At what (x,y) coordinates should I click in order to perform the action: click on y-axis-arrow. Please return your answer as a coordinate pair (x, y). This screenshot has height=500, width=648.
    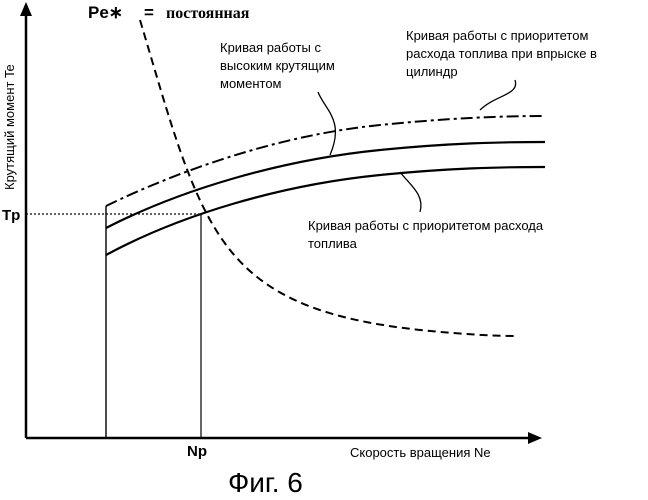
    Looking at the image, I should click on (26, 9).